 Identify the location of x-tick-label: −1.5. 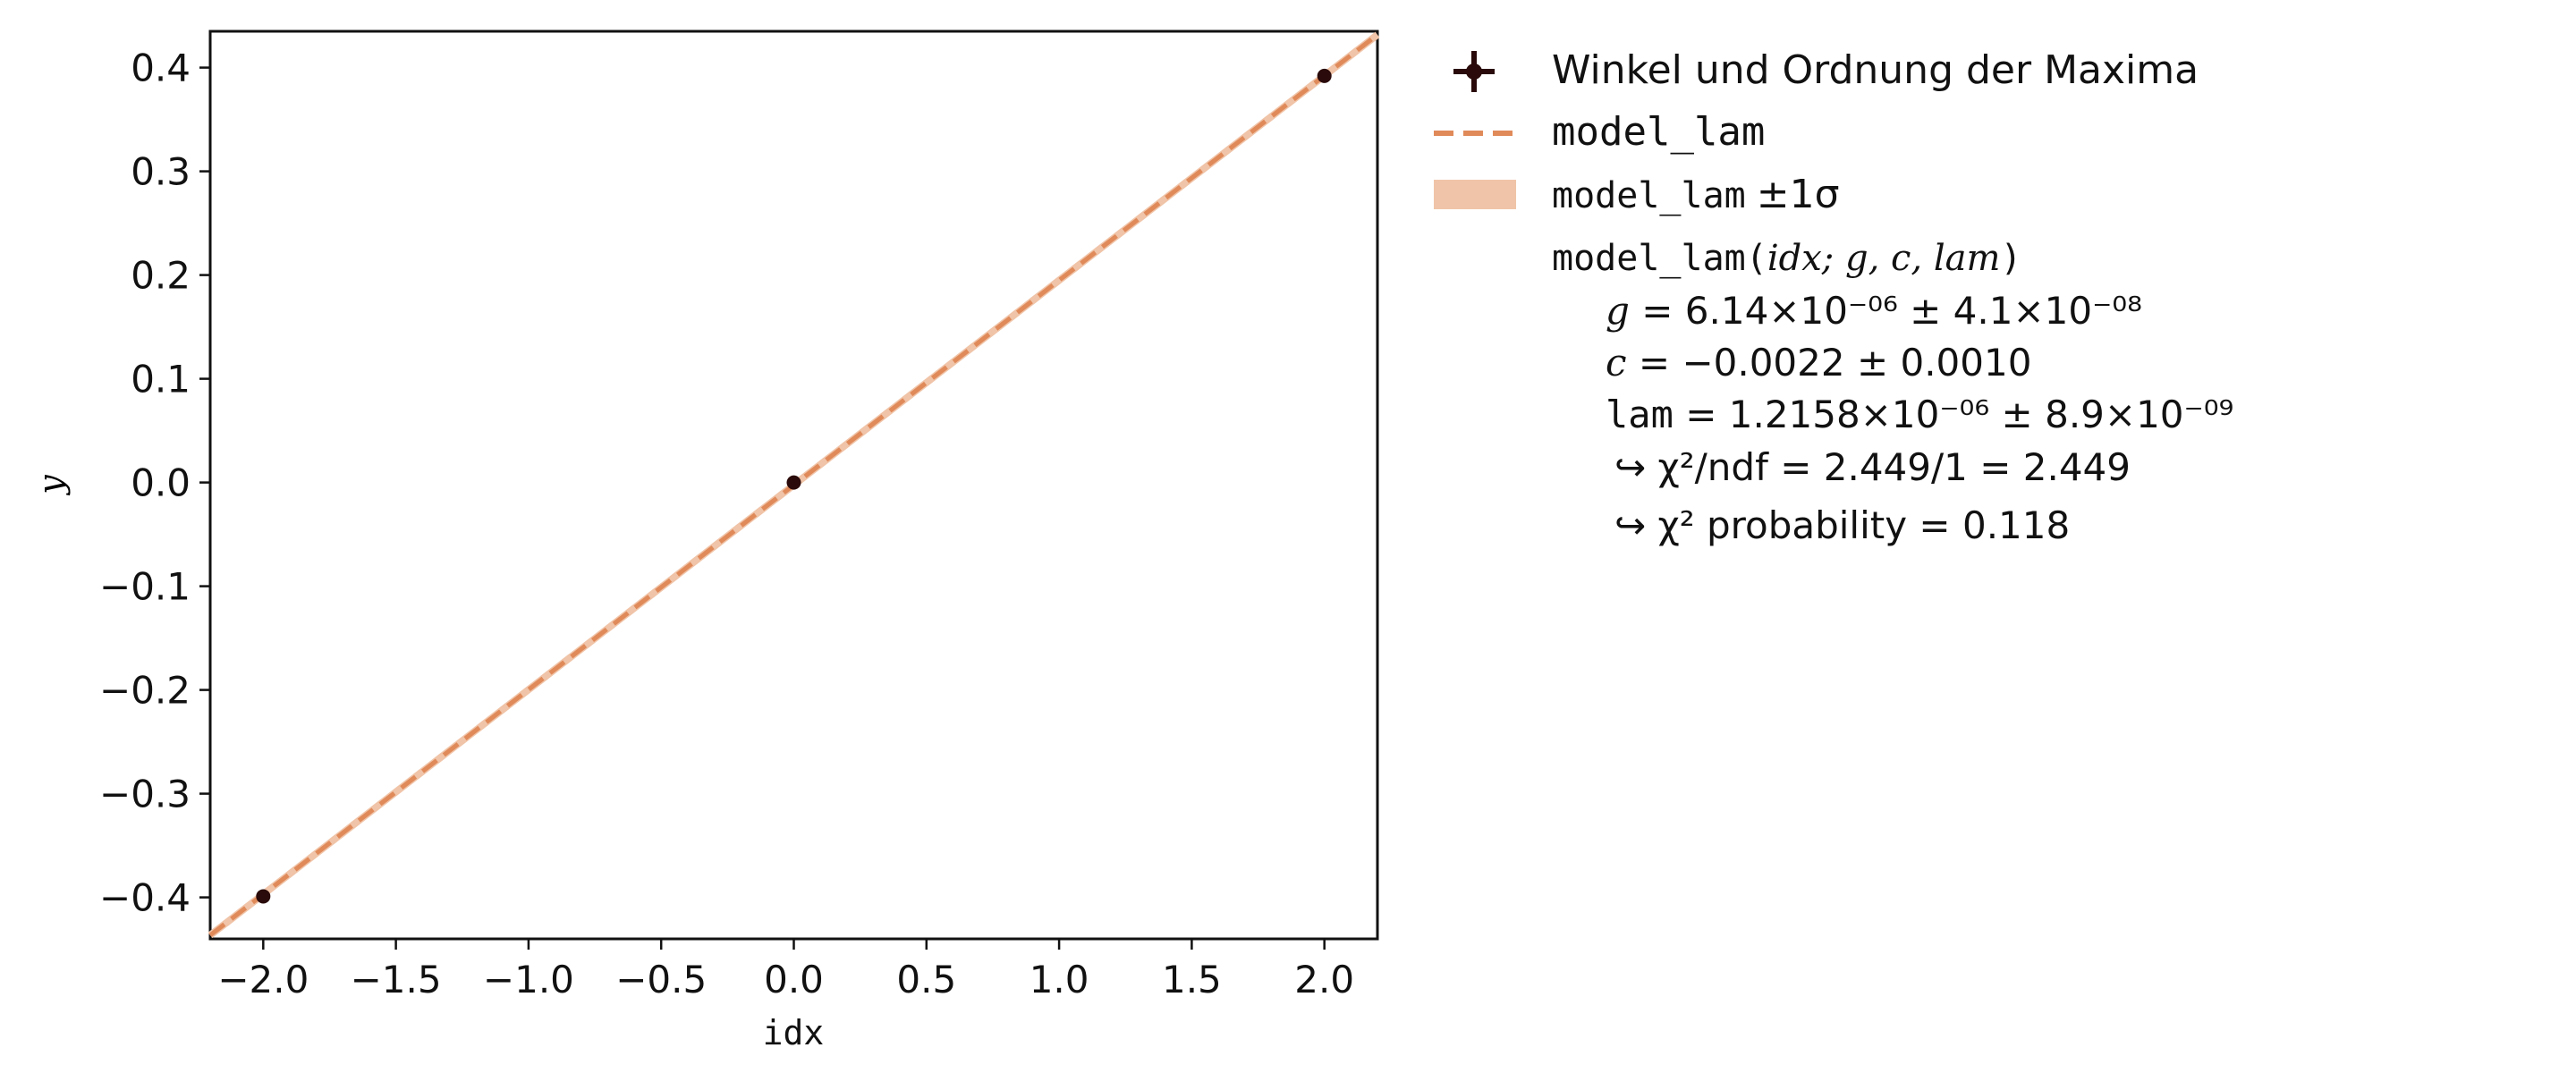
(396, 979).